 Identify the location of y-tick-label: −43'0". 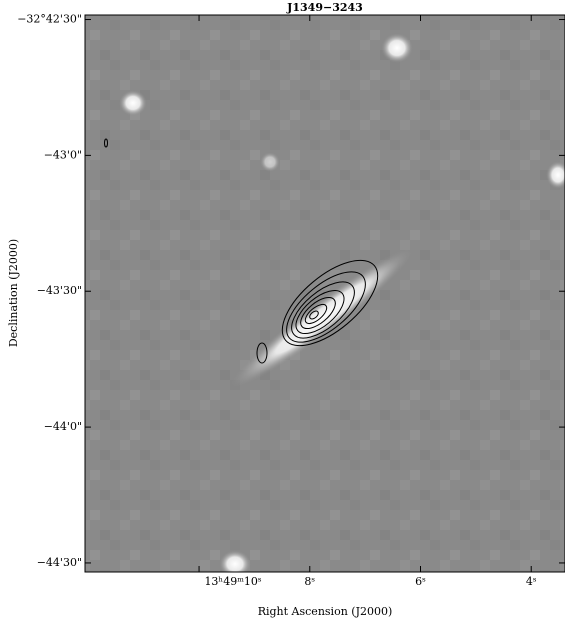
(63, 154).